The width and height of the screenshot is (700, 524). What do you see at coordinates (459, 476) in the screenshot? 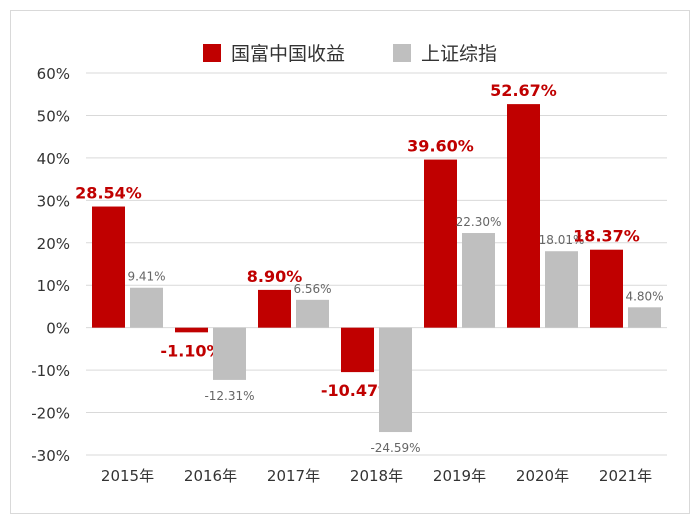
I see `x-tick-label: 2019年` at bounding box center [459, 476].